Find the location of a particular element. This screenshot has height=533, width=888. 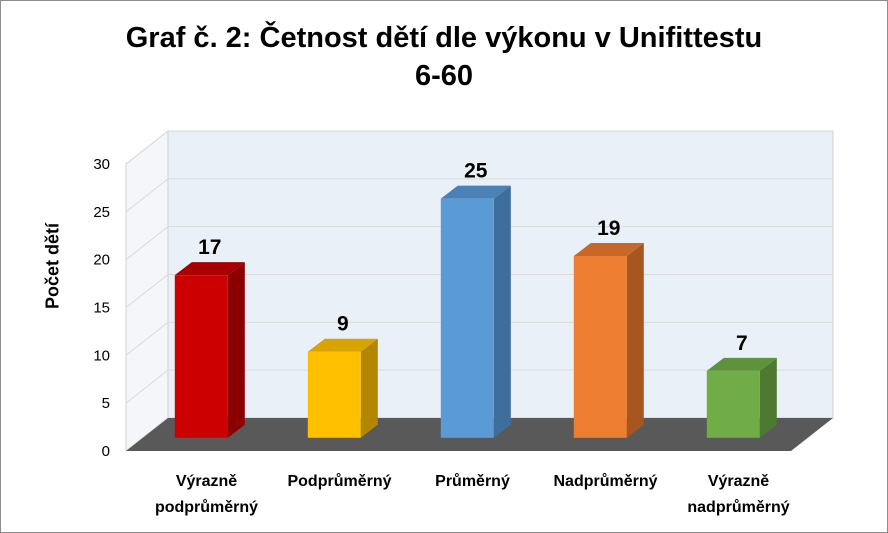

bar-value-label: 25 is located at coordinates (476, 171).